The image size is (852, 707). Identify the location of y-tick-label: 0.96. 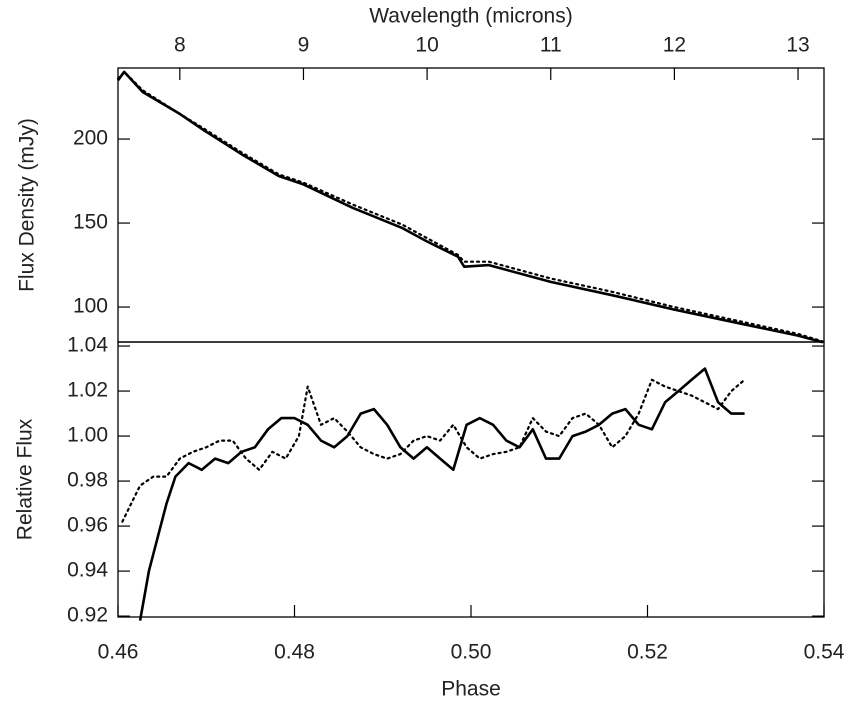
(87, 525).